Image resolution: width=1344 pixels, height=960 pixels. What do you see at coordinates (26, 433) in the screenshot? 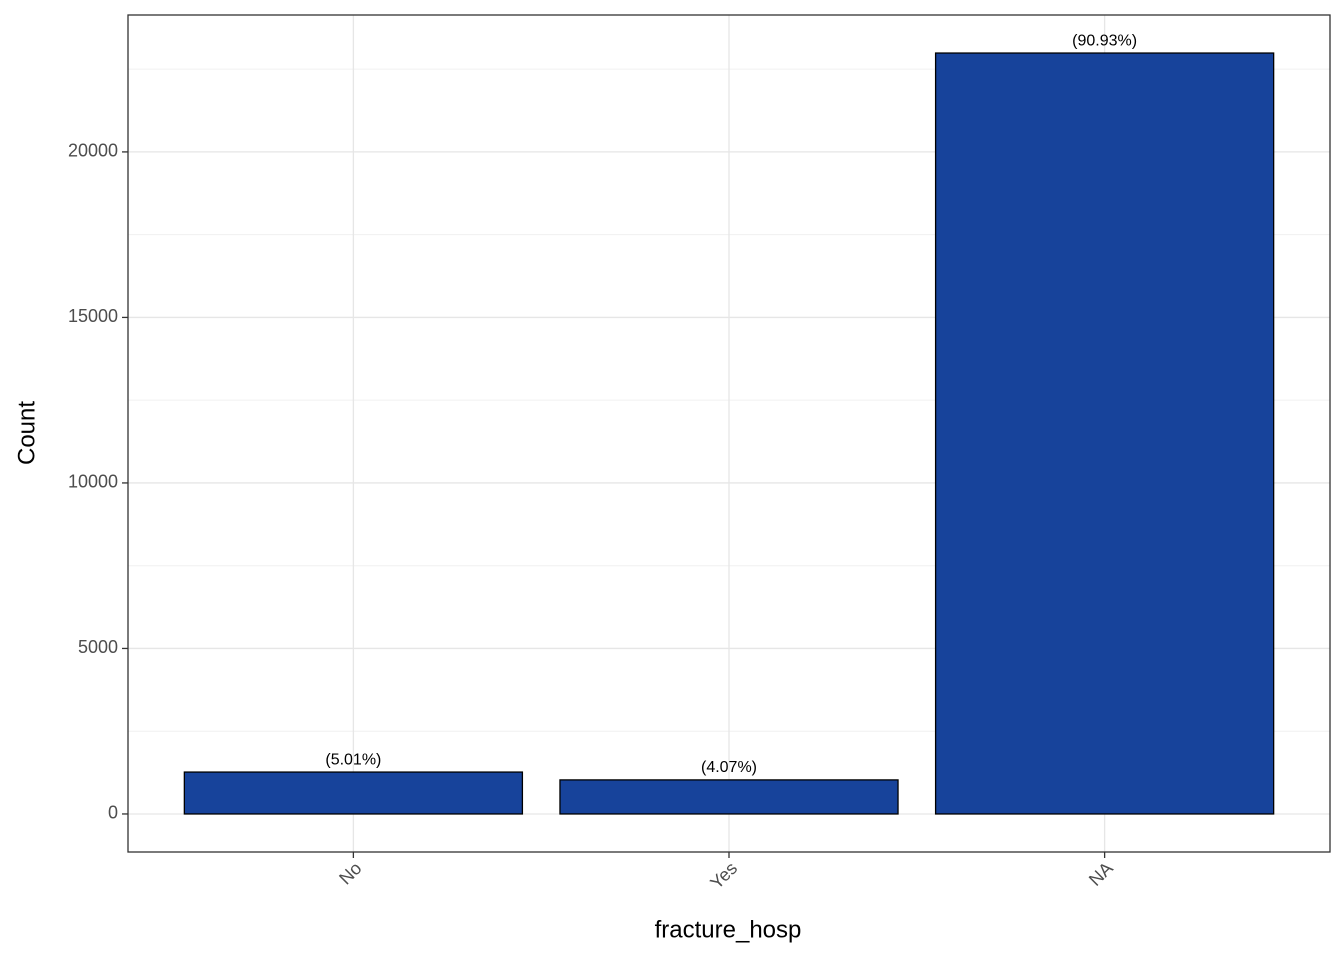
I see `y-axis-title: Count` at bounding box center [26, 433].